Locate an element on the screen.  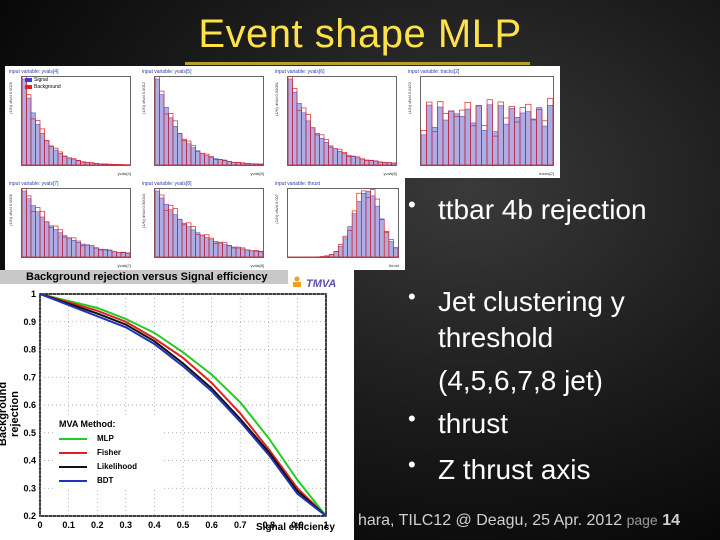
title-underline is located at coordinates (357, 63).